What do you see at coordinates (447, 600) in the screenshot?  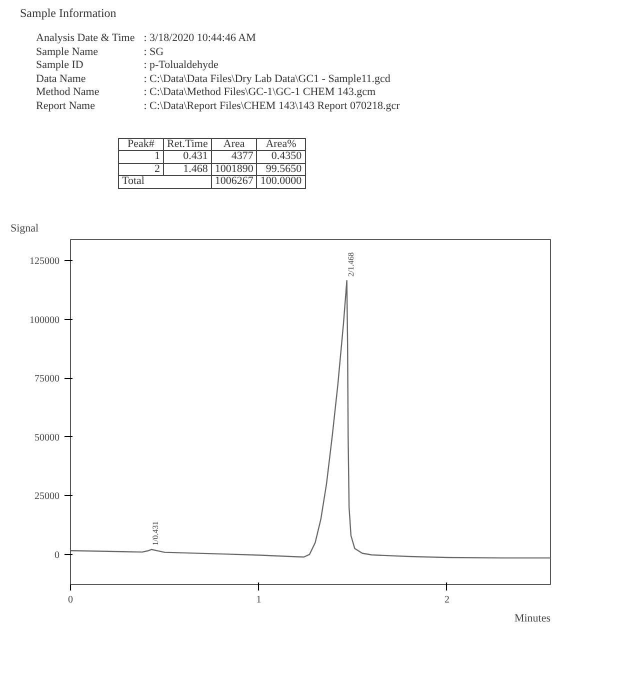 I see `x-tick-label: 2` at bounding box center [447, 600].